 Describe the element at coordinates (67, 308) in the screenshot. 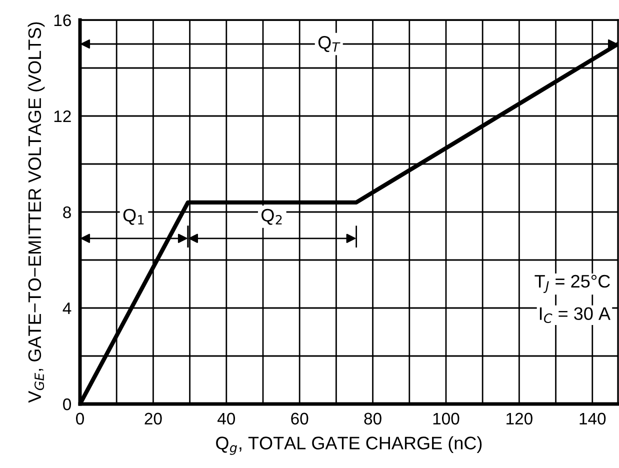

I see `y-tick-label: 4` at that location.